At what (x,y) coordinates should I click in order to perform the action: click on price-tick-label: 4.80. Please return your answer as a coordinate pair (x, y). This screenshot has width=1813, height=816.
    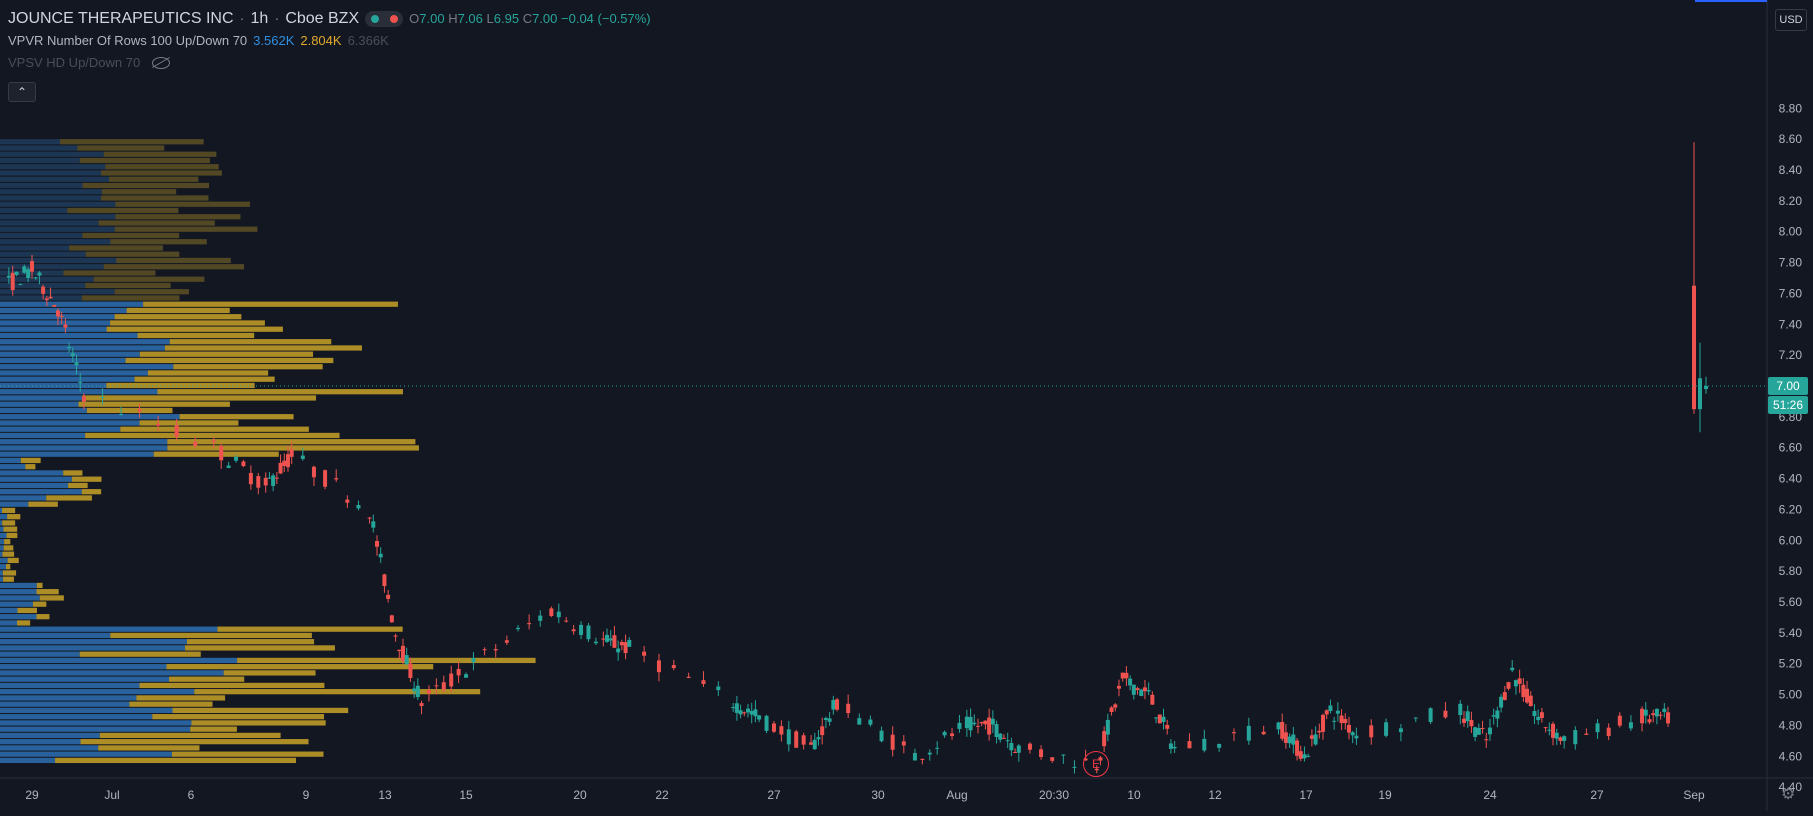
    Looking at the image, I should click on (1791, 725).